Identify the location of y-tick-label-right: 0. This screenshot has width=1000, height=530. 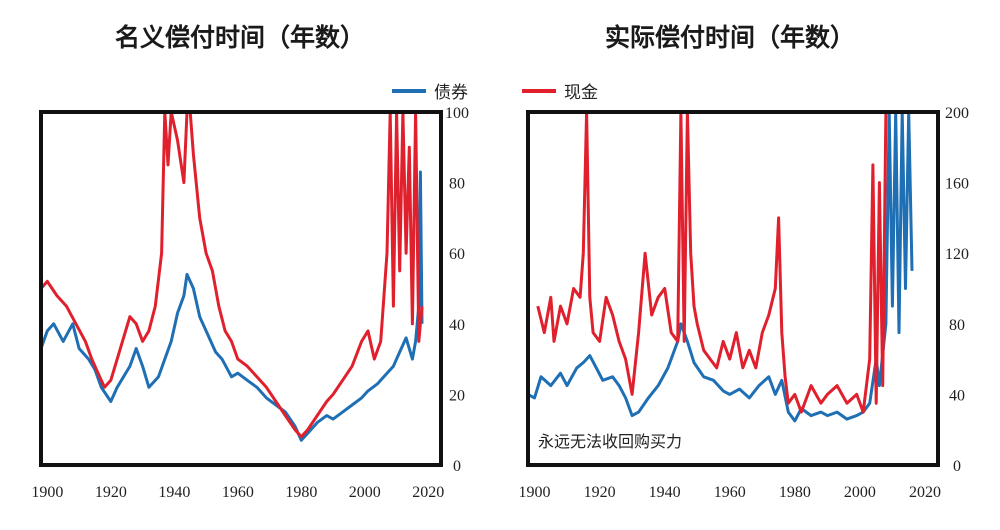
(957, 466).